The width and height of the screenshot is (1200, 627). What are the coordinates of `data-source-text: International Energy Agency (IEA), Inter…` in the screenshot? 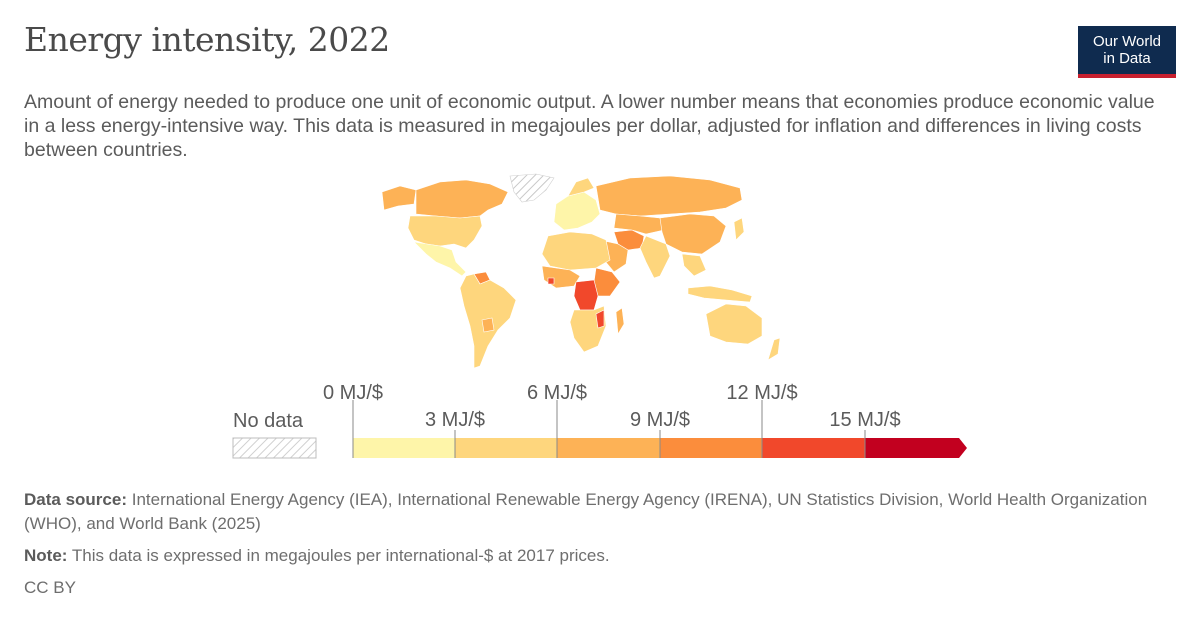 It's located at (586, 511).